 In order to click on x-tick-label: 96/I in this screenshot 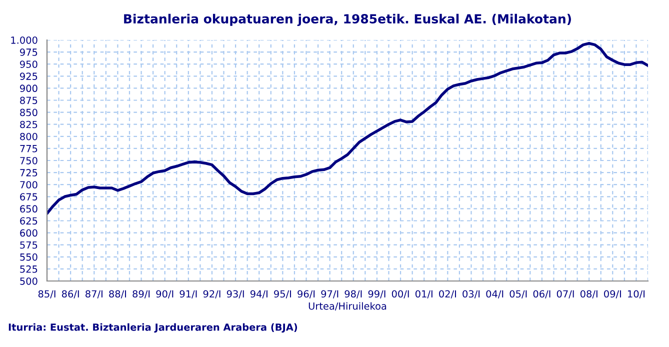, I will do `click(306, 294)`.